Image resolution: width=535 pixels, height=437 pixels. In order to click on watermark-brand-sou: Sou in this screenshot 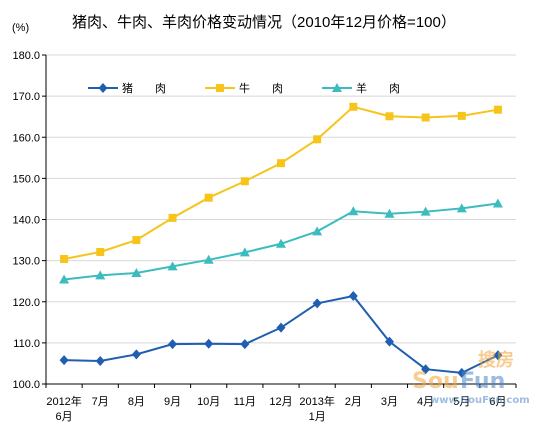, I will do `click(435, 381)`.